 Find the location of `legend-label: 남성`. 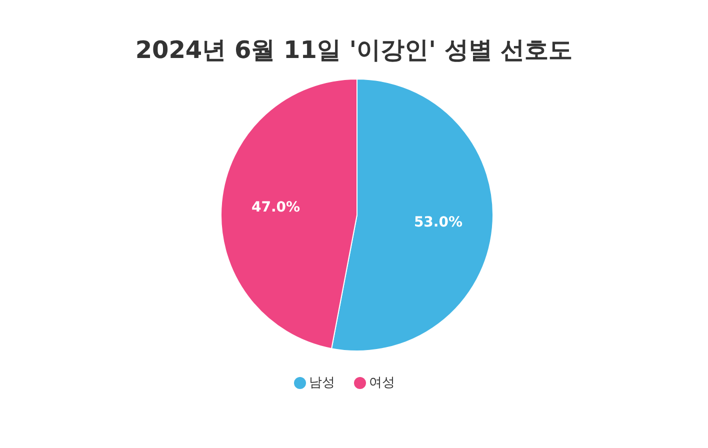

legend-label: 남성 is located at coordinates (322, 383).